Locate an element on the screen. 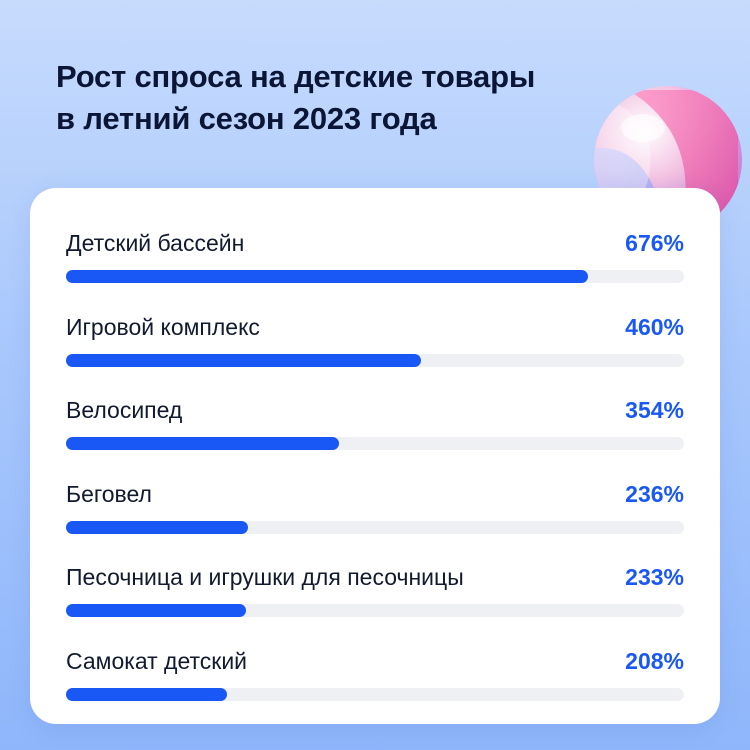 This screenshot has width=750, height=750. bar-row: Игровой комплекс 460% is located at coordinates (375, 344).